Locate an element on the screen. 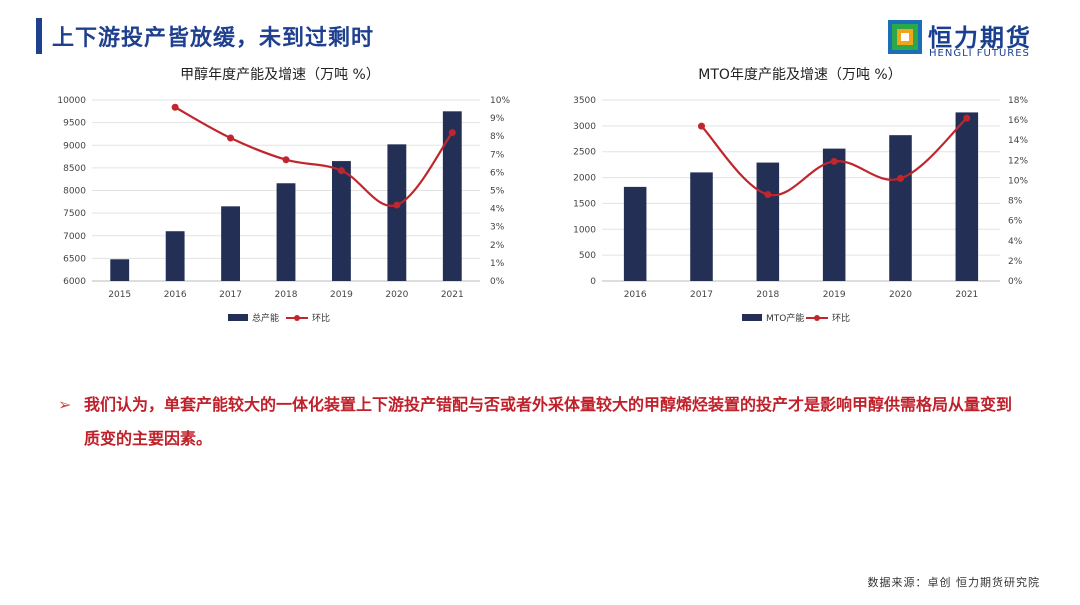  logo-english-text: HENGLI FUTURES is located at coordinates (979, 53).